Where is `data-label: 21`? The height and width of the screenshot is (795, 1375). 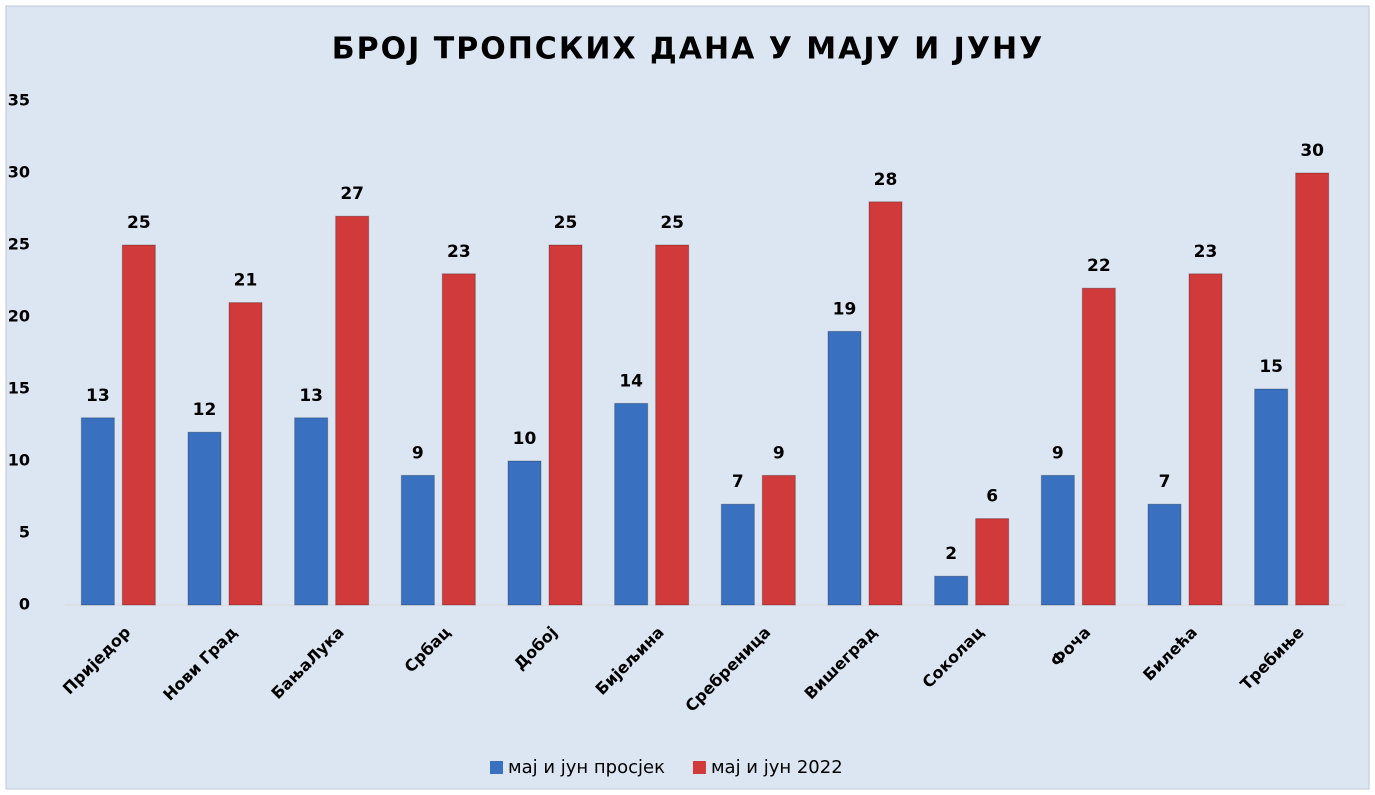
data-label: 21 is located at coordinates (246, 281).